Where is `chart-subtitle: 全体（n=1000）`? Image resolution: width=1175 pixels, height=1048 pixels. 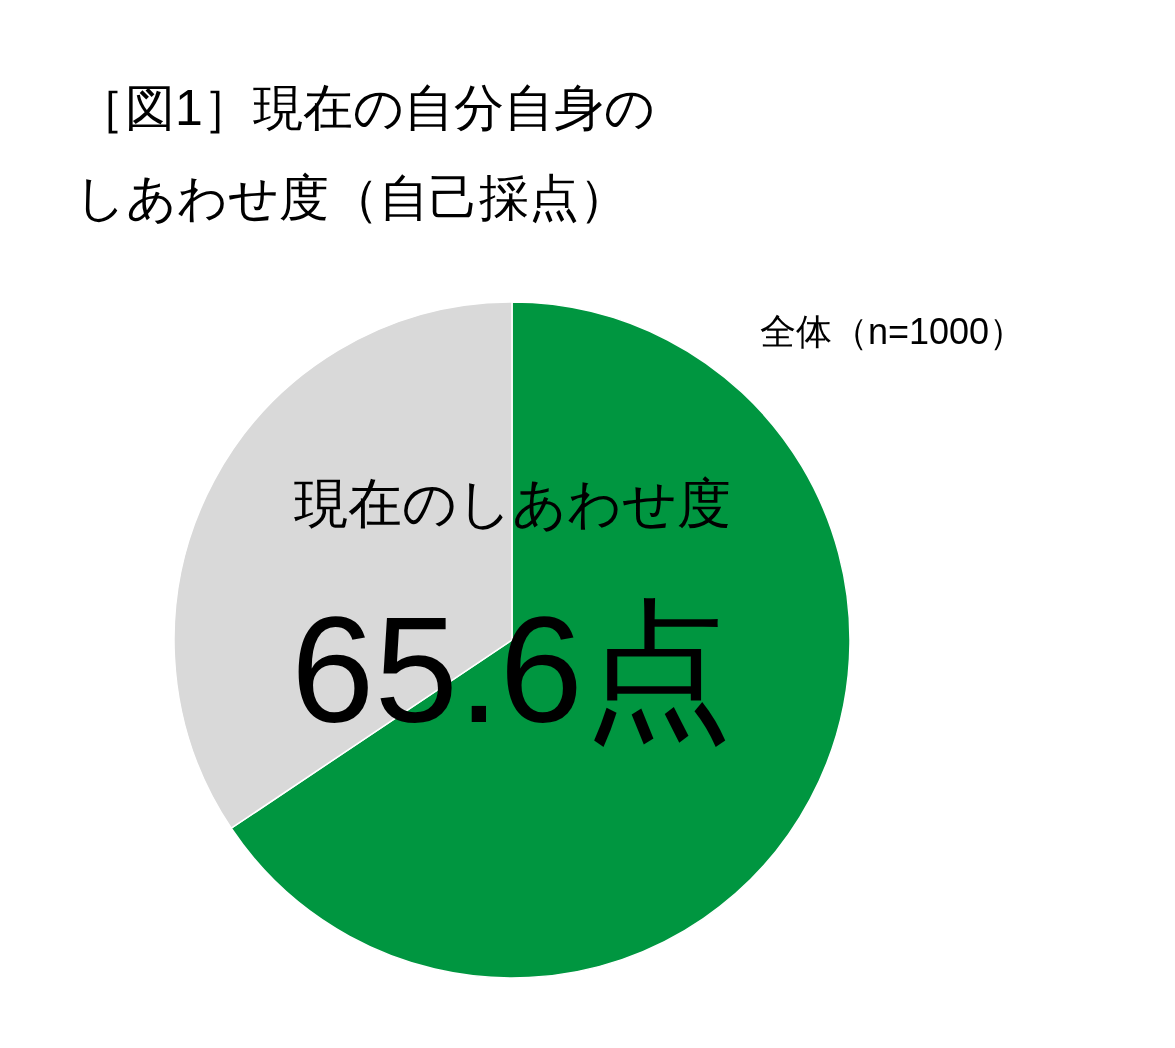
chart-subtitle: 全体（n=1000） is located at coordinates (893, 331).